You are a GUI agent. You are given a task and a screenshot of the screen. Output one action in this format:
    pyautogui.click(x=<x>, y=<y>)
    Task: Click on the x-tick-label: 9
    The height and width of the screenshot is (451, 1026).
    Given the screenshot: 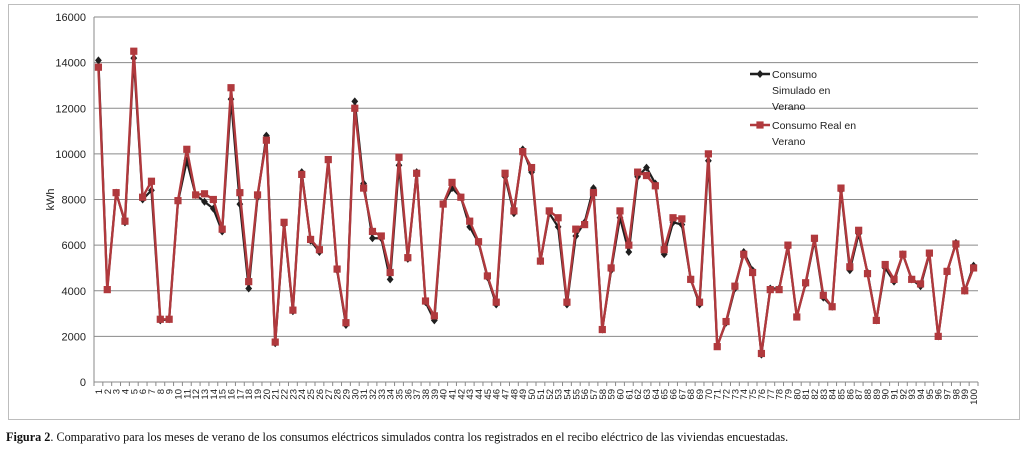 What is the action you would take?
    pyautogui.click(x=170, y=391)
    